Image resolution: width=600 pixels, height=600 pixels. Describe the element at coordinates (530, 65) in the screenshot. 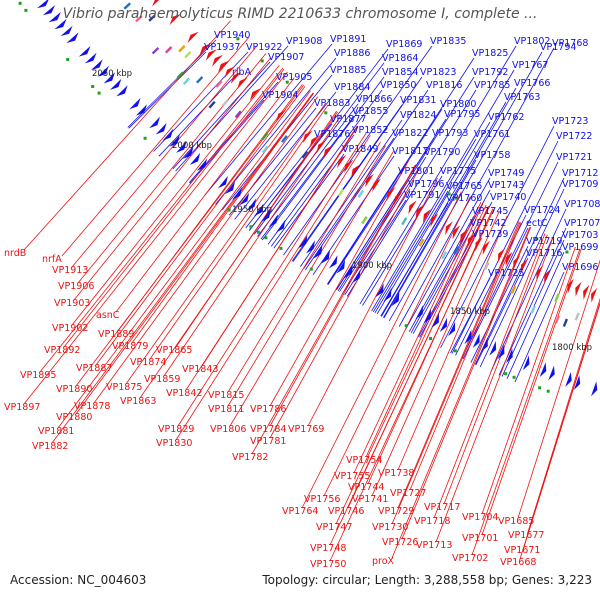

I see `forward-gene-label: VP1767` at that location.